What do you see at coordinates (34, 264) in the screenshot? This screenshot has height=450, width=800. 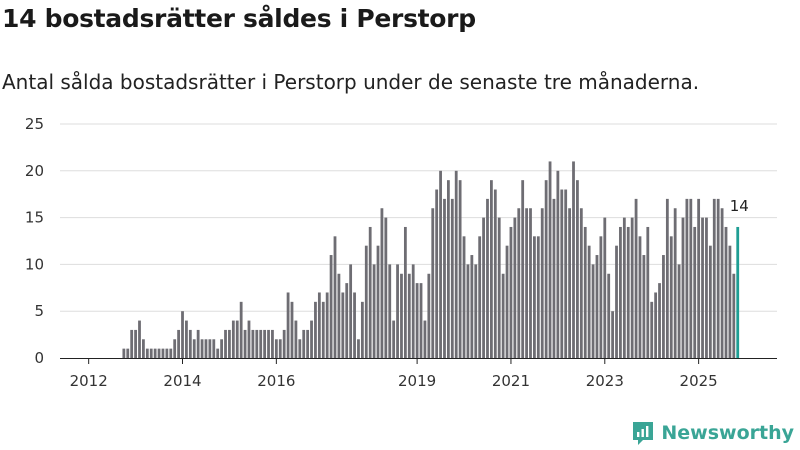 I see `y-tick-label: 10` at bounding box center [34, 264].